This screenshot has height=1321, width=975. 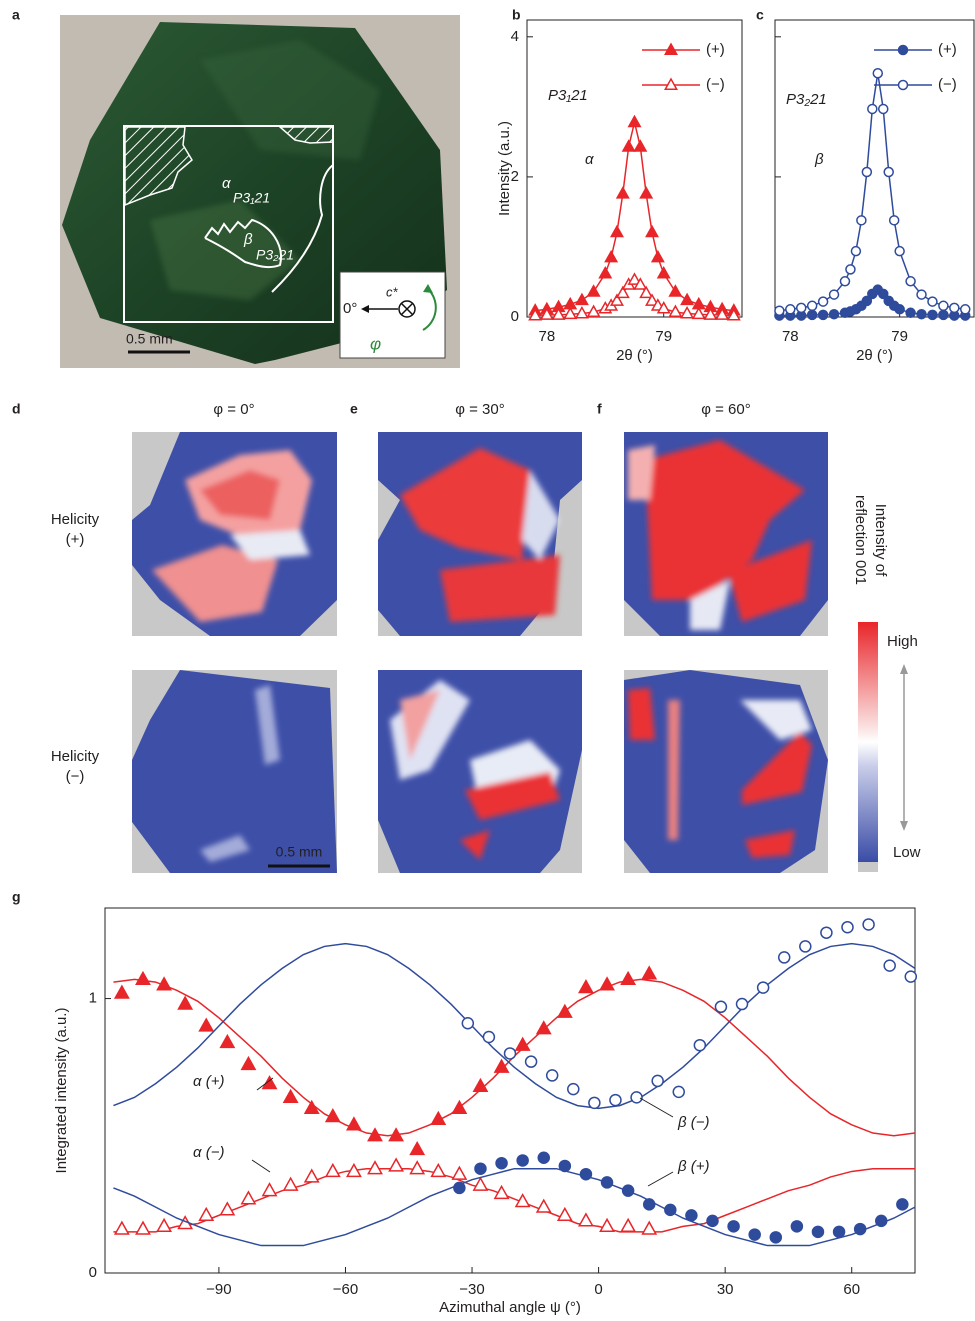 I want to click on x-tick-label: −60, so click(x=345, y=1289).